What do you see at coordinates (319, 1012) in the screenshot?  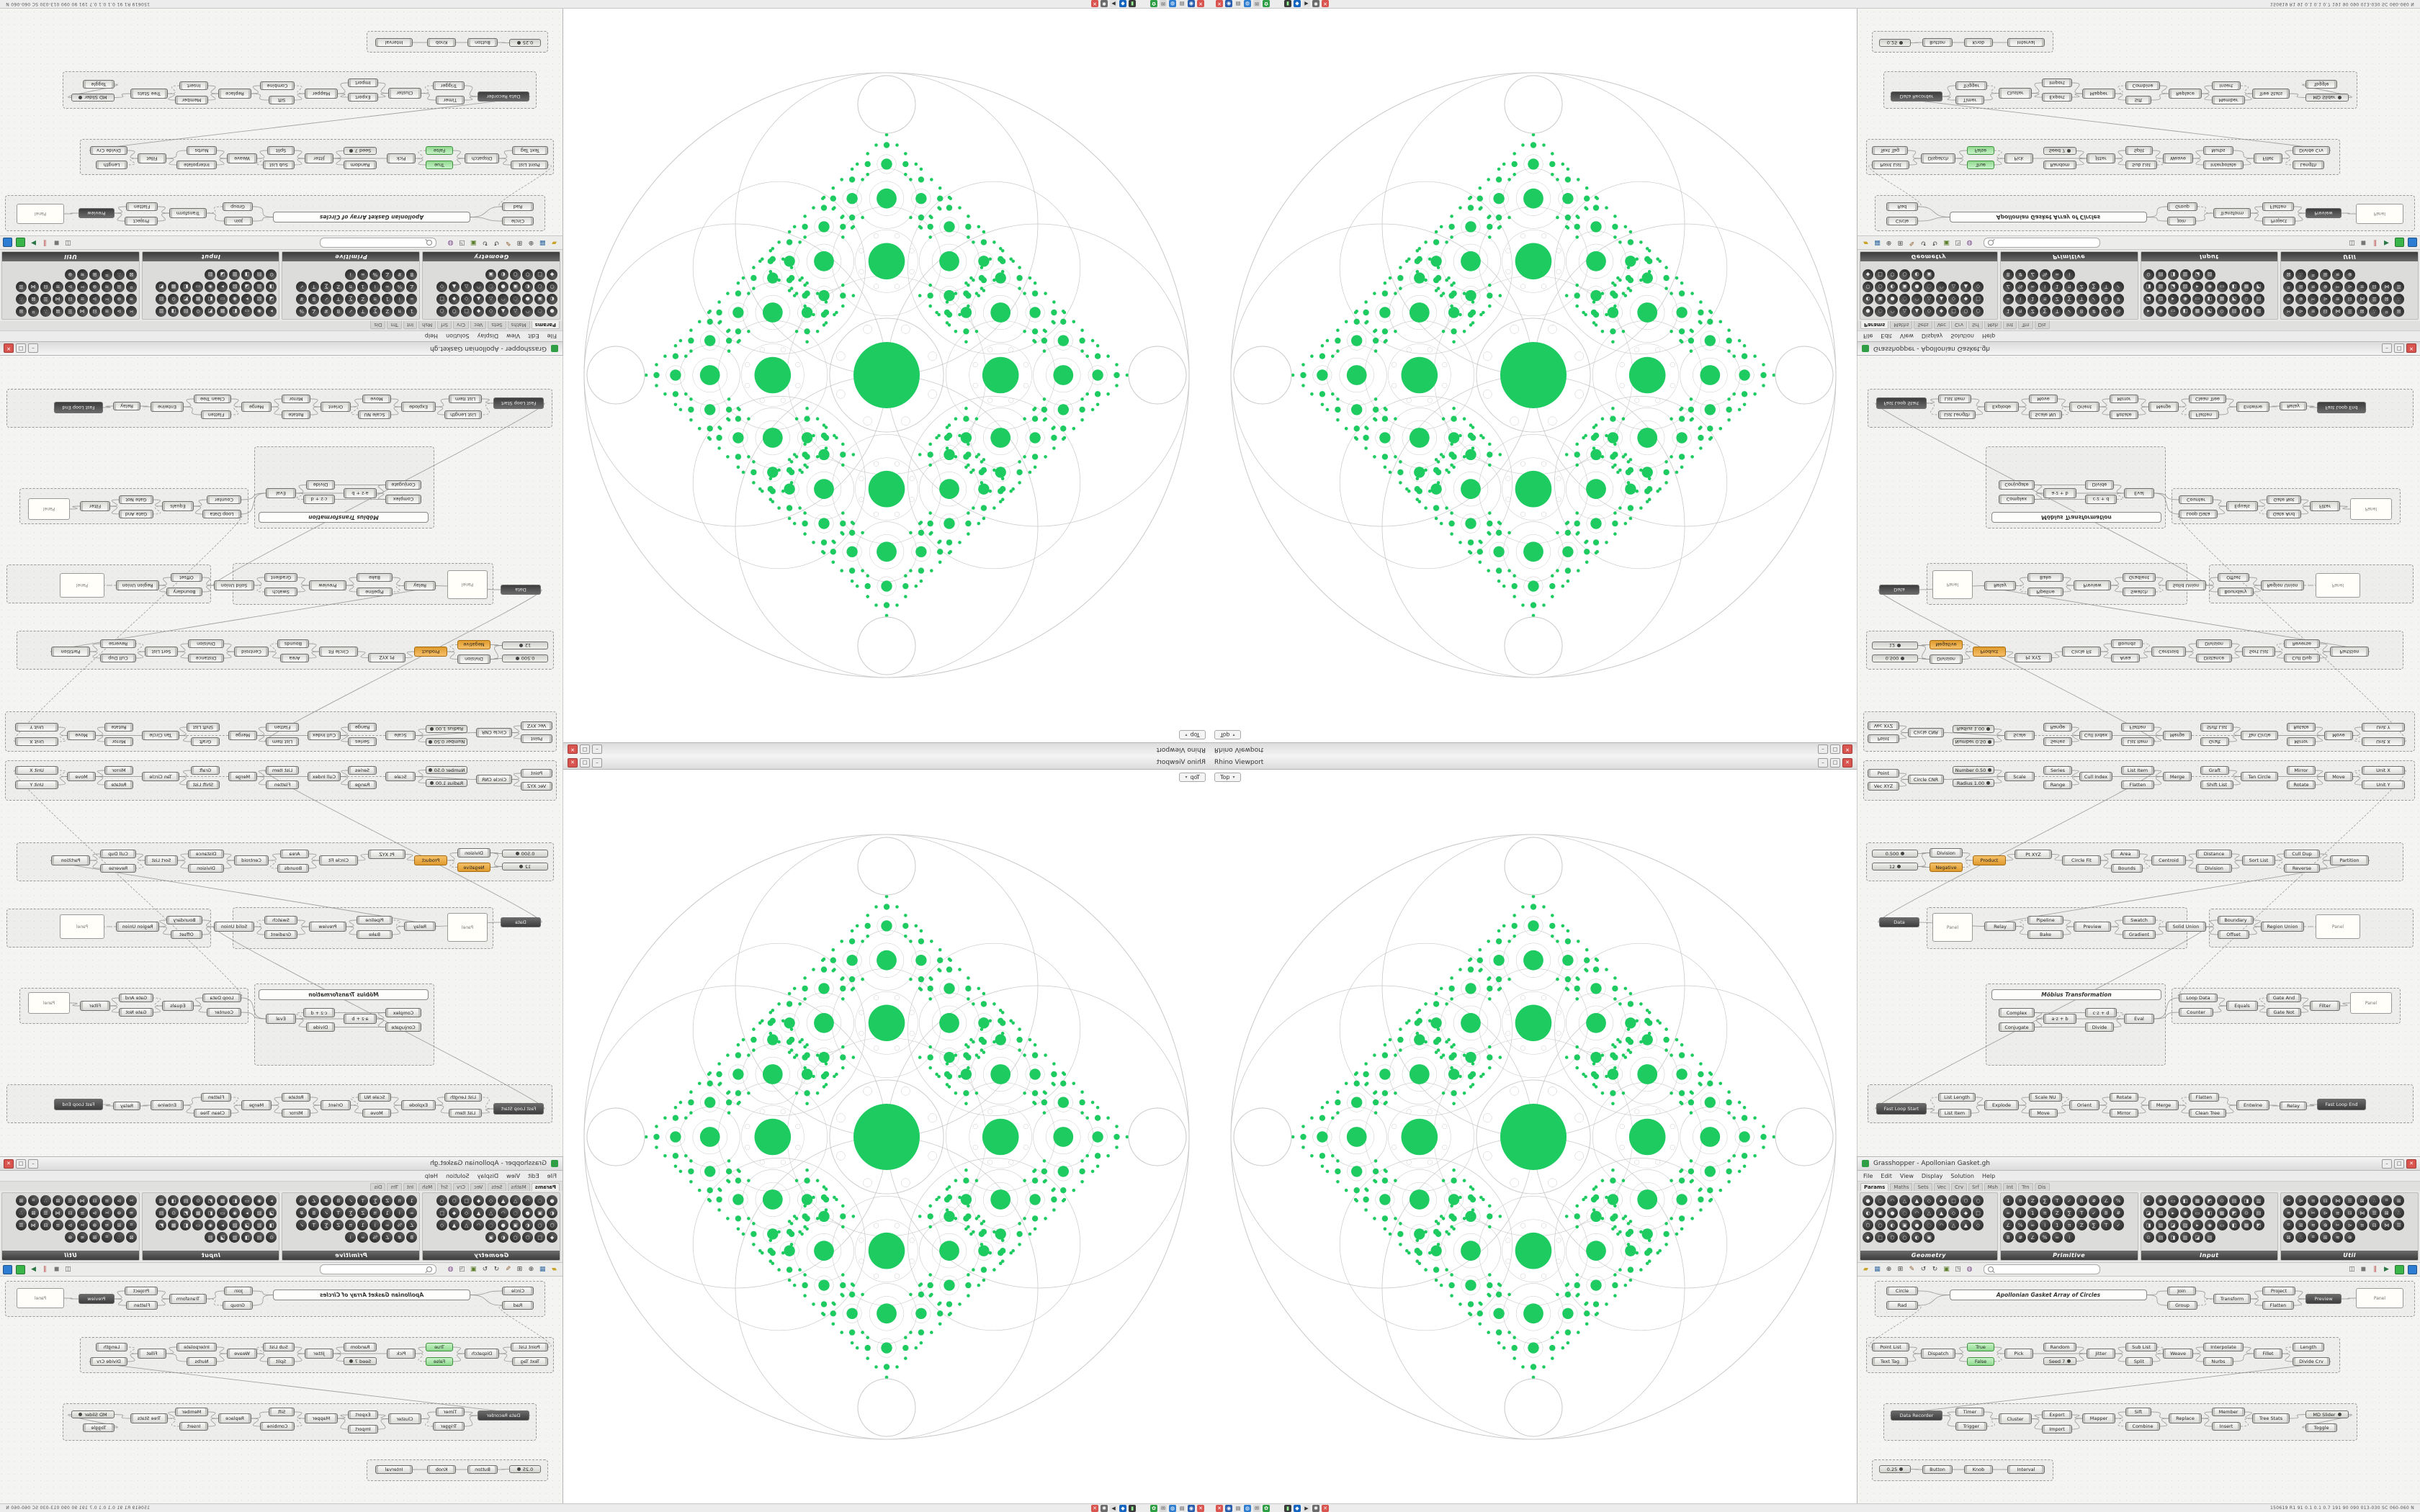 I see `gh-node: c·z + d` at bounding box center [319, 1012].